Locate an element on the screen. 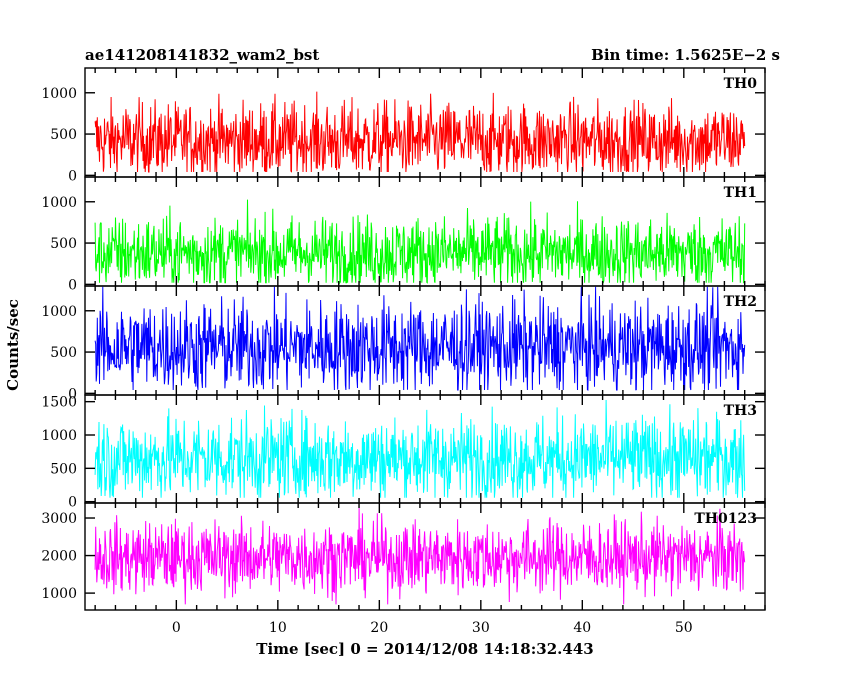 Image resolution: width=850 pixels, height=680 pixels. y-tick-label-TH0123: 2000 is located at coordinates (59, 557).